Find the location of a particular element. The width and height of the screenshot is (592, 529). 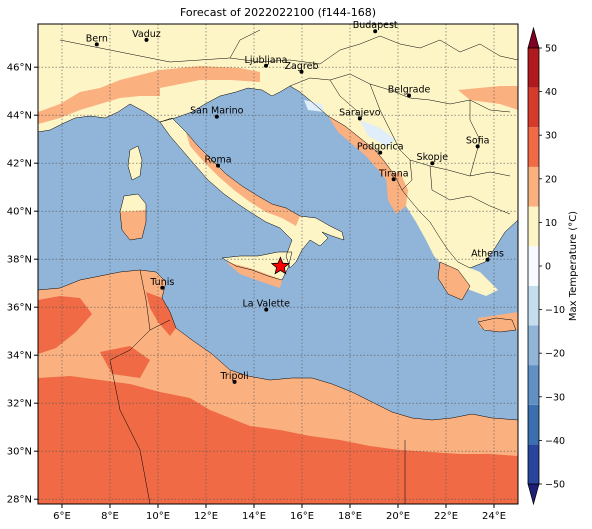

band-turkey-coast is located at coordinates (498, 322).